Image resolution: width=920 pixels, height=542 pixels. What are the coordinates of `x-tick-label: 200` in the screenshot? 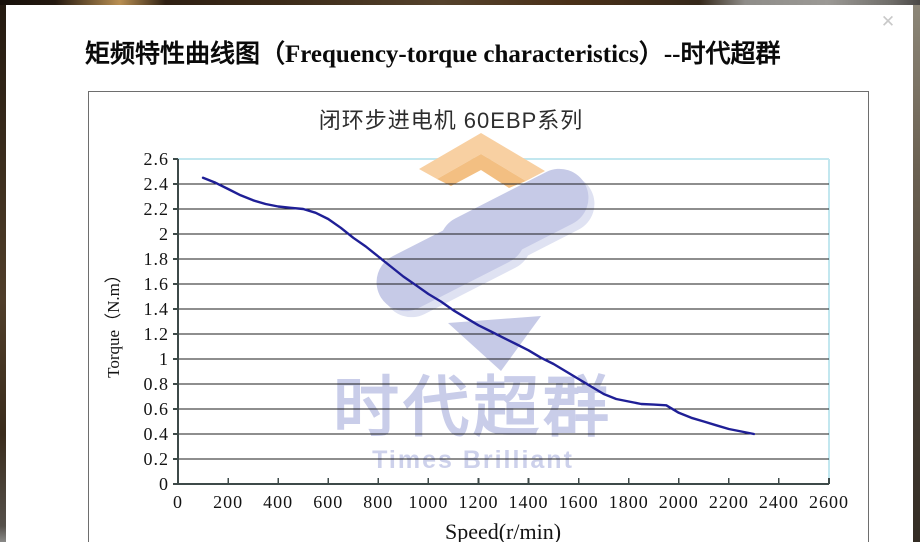 It's located at (228, 502).